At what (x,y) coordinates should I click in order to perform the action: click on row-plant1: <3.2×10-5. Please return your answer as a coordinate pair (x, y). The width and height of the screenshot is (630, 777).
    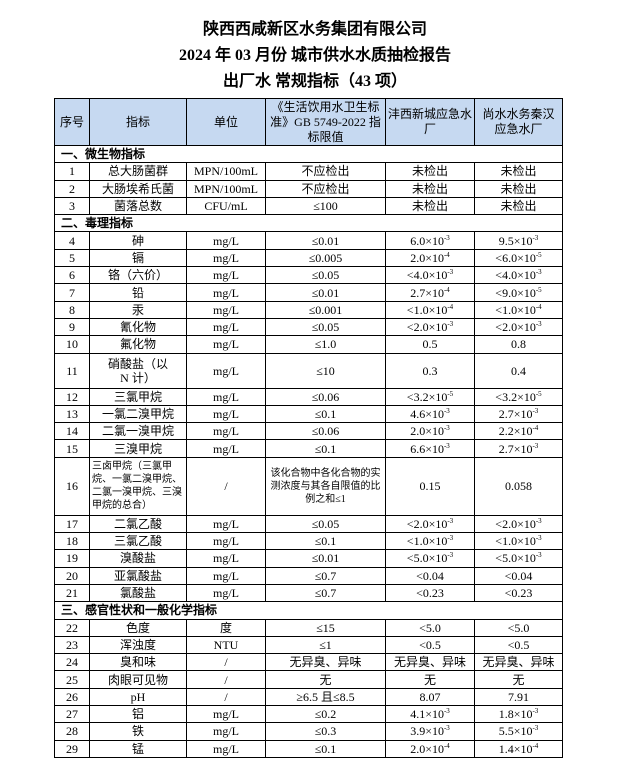
    Looking at the image, I should click on (430, 396).